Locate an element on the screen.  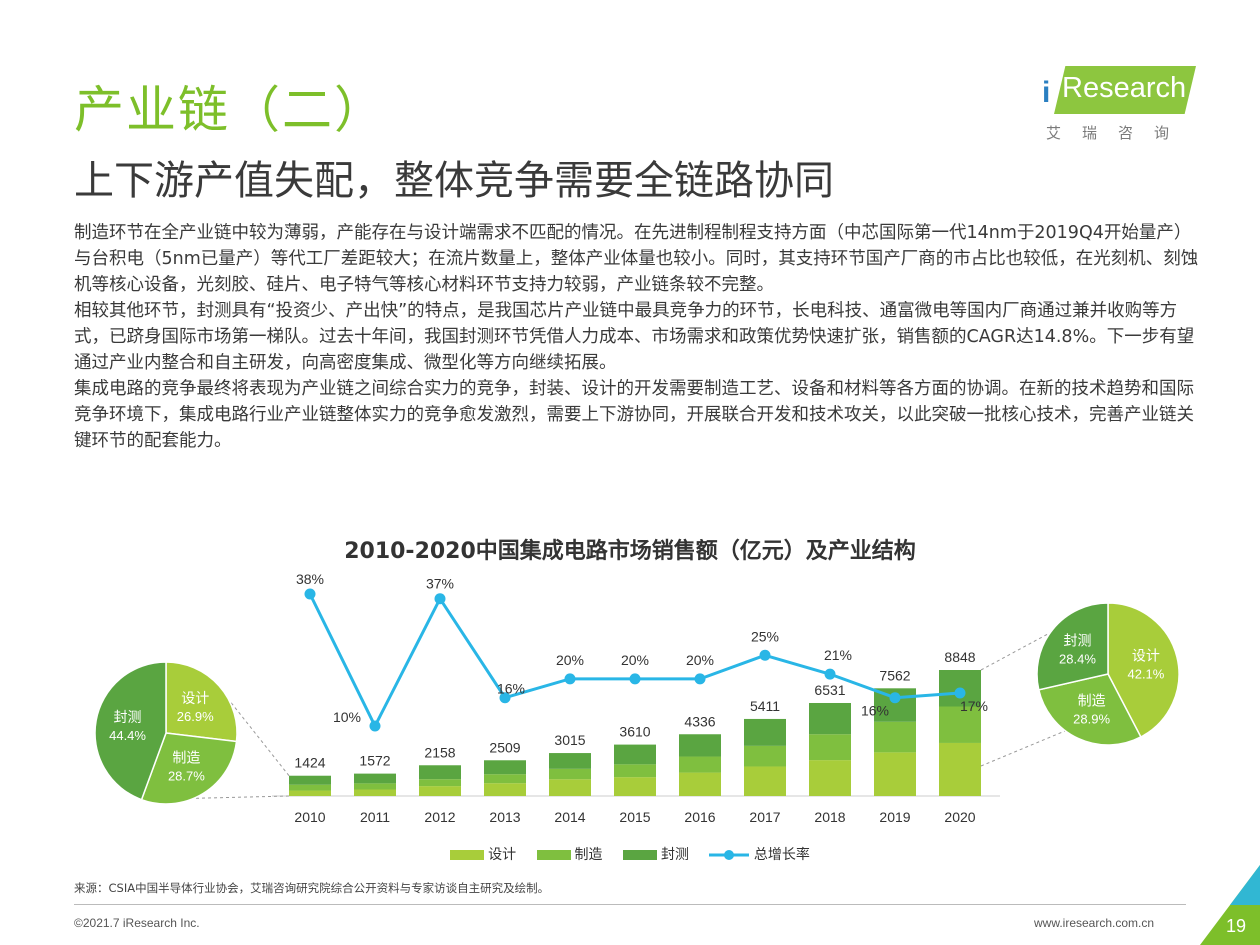
total-label-2015: 3610 is located at coordinates (634, 732).